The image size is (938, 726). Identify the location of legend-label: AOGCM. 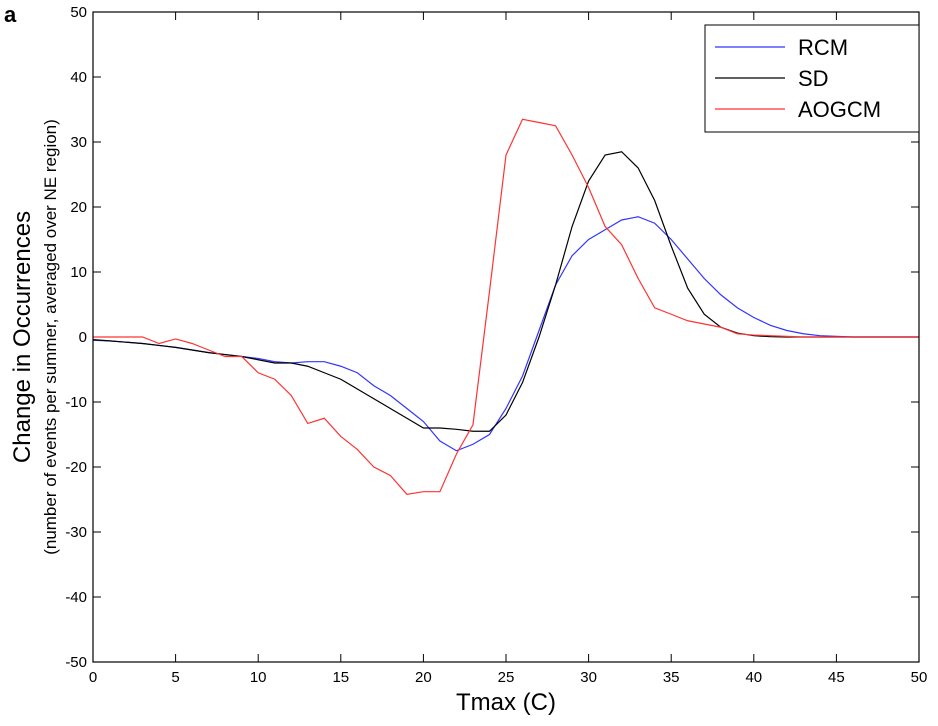
(839, 109).